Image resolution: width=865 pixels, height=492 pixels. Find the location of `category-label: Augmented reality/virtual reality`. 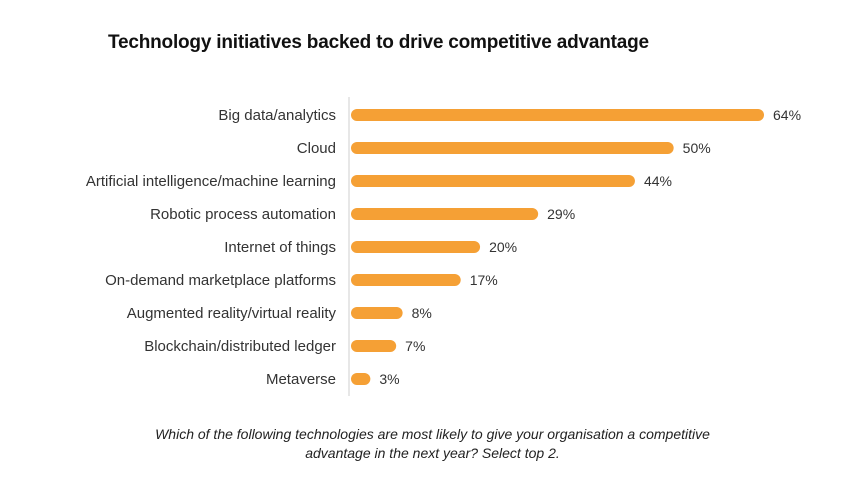

category-label: Augmented reality/virtual reality is located at coordinates (232, 313).